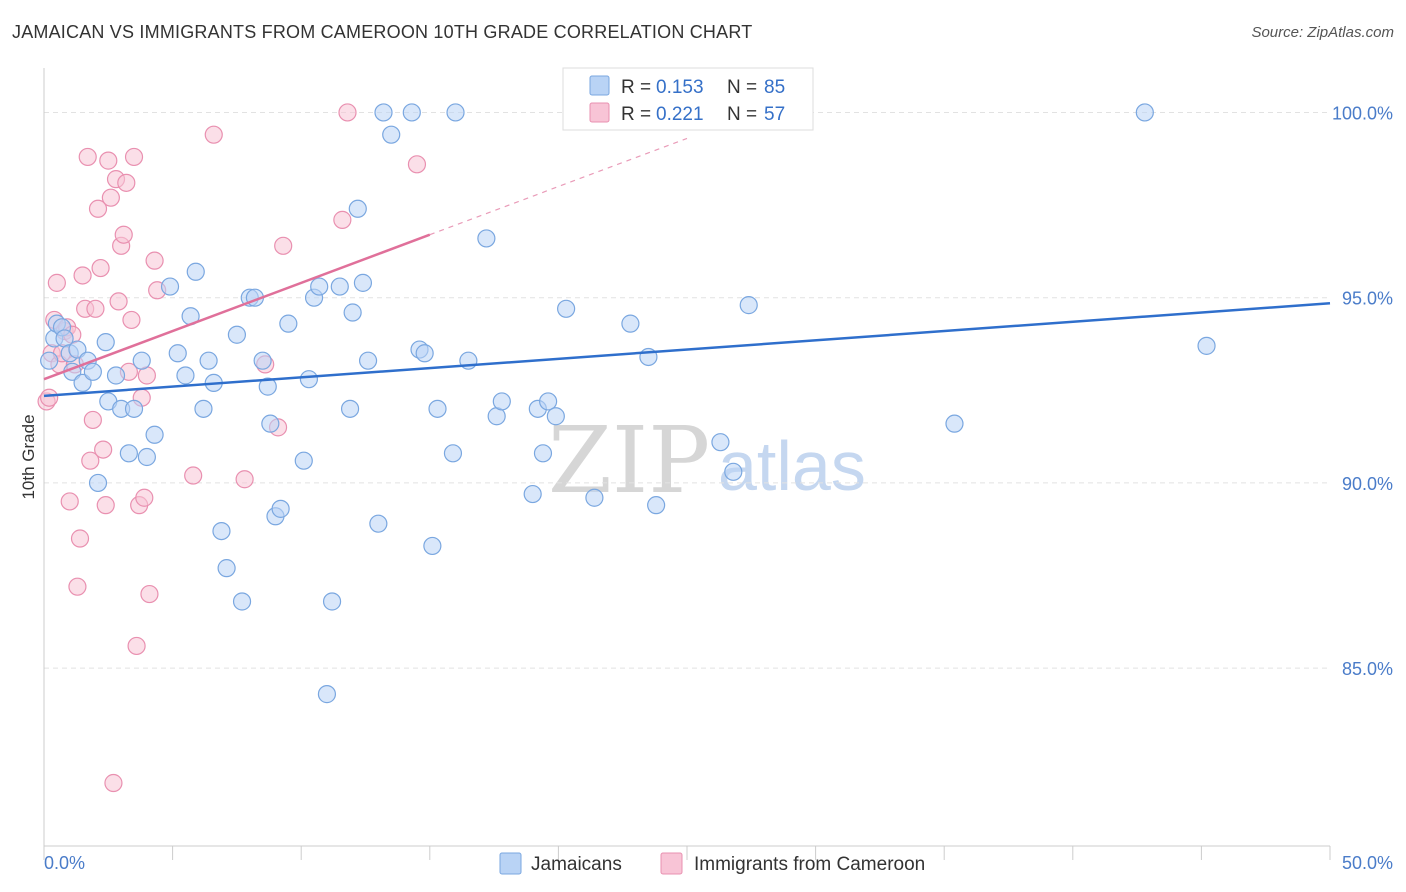  I want to click on legend-r-label-1: R =, so click(636, 87).